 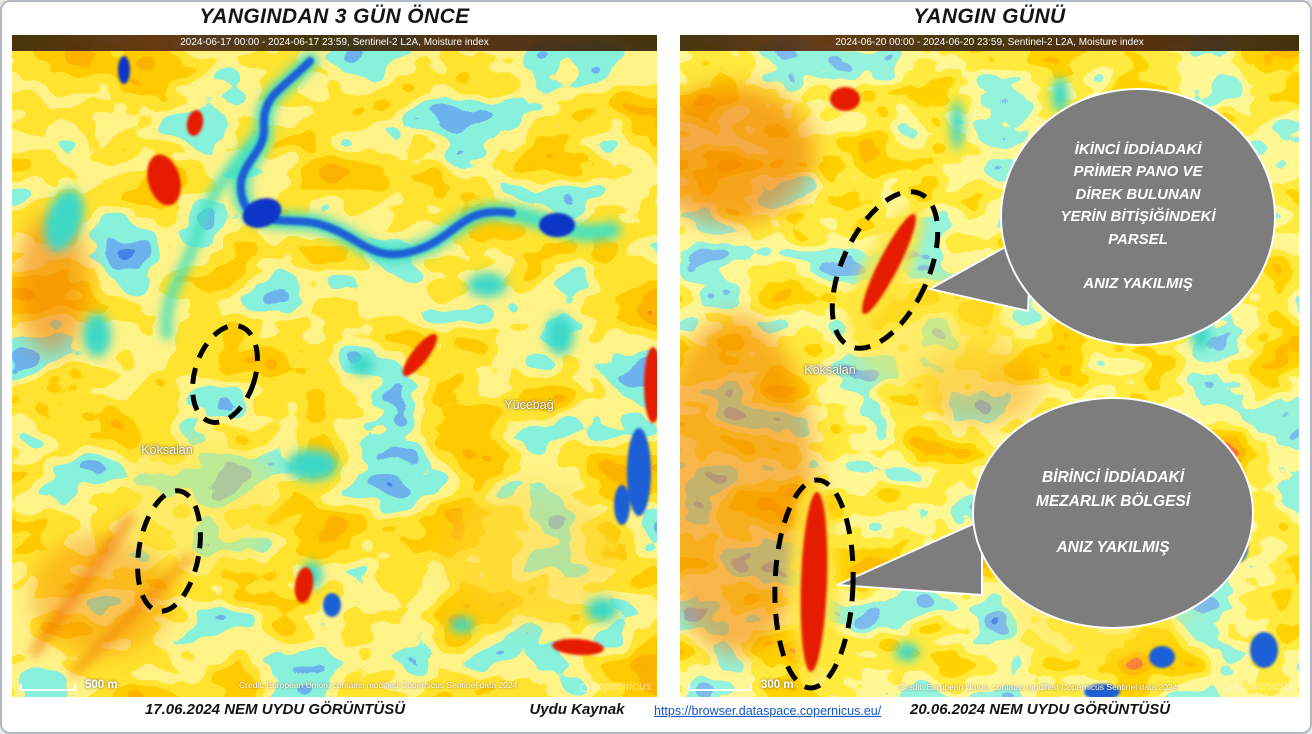 What do you see at coordinates (989, 16) in the screenshot?
I see `panel-title-fire-day: YANGIN GÜNÜ` at bounding box center [989, 16].